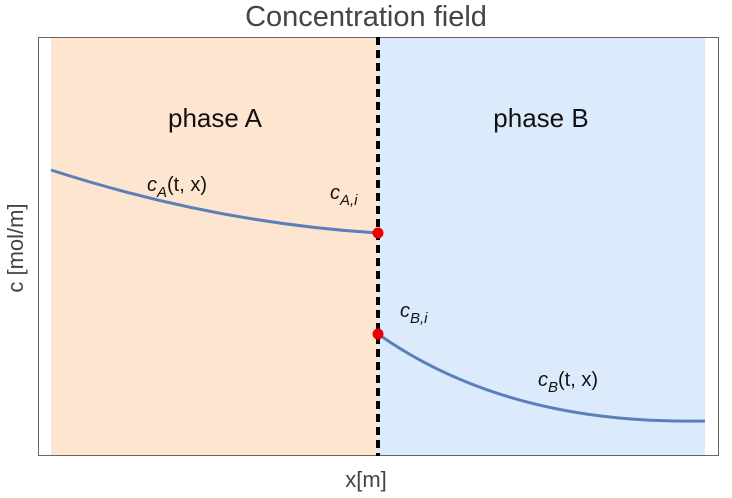 This screenshot has width=732, height=498. What do you see at coordinates (214, 201) in the screenshot?
I see `curve-ca` at bounding box center [214, 201].